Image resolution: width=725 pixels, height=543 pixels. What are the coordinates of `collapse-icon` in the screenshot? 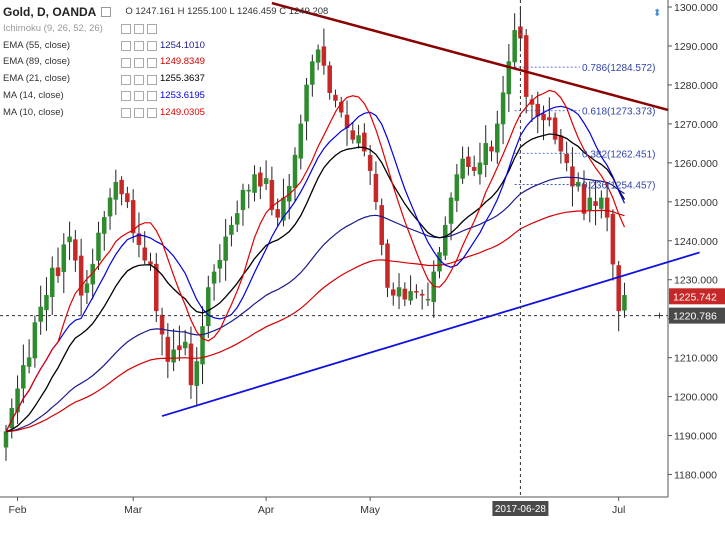 It's located at (106, 12).